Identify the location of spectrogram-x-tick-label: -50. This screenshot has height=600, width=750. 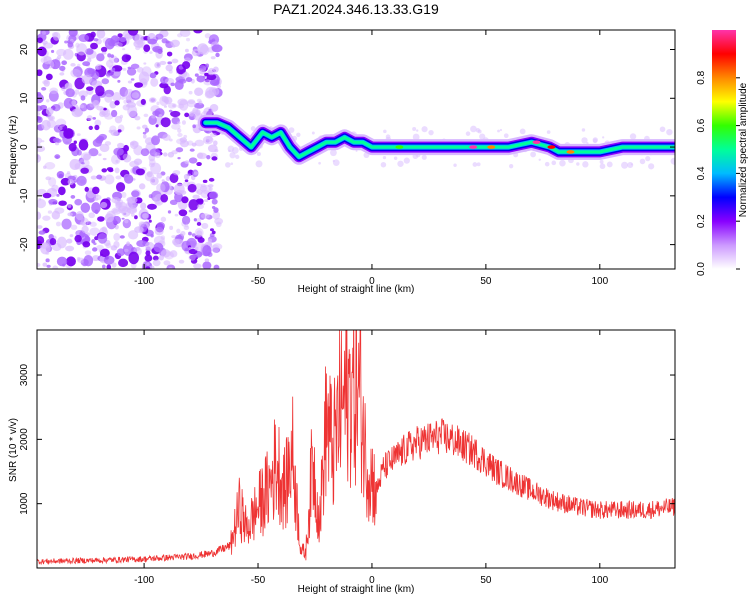
(258, 281).